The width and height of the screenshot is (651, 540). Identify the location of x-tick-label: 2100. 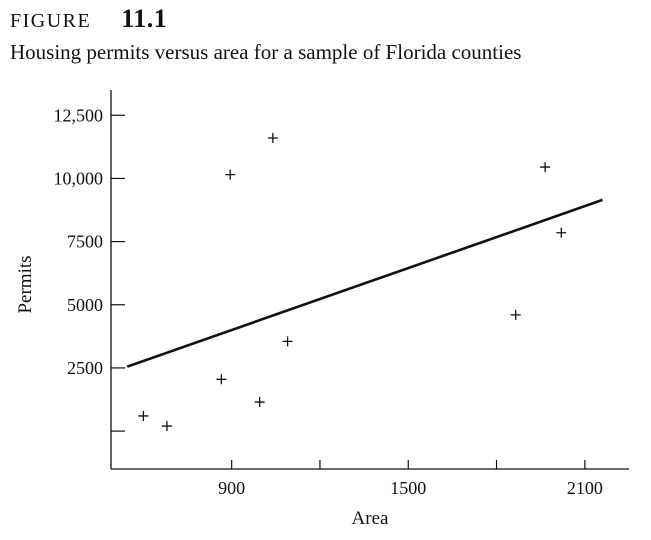
(585, 488).